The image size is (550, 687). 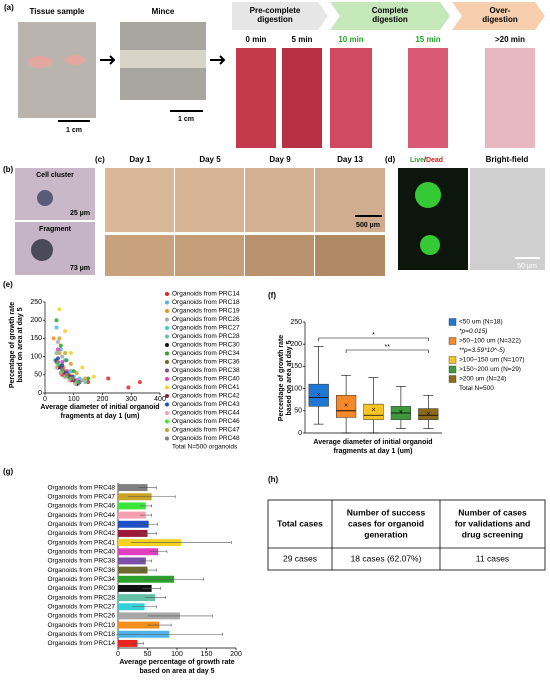 I want to click on label: Fragment, so click(x=55, y=229).